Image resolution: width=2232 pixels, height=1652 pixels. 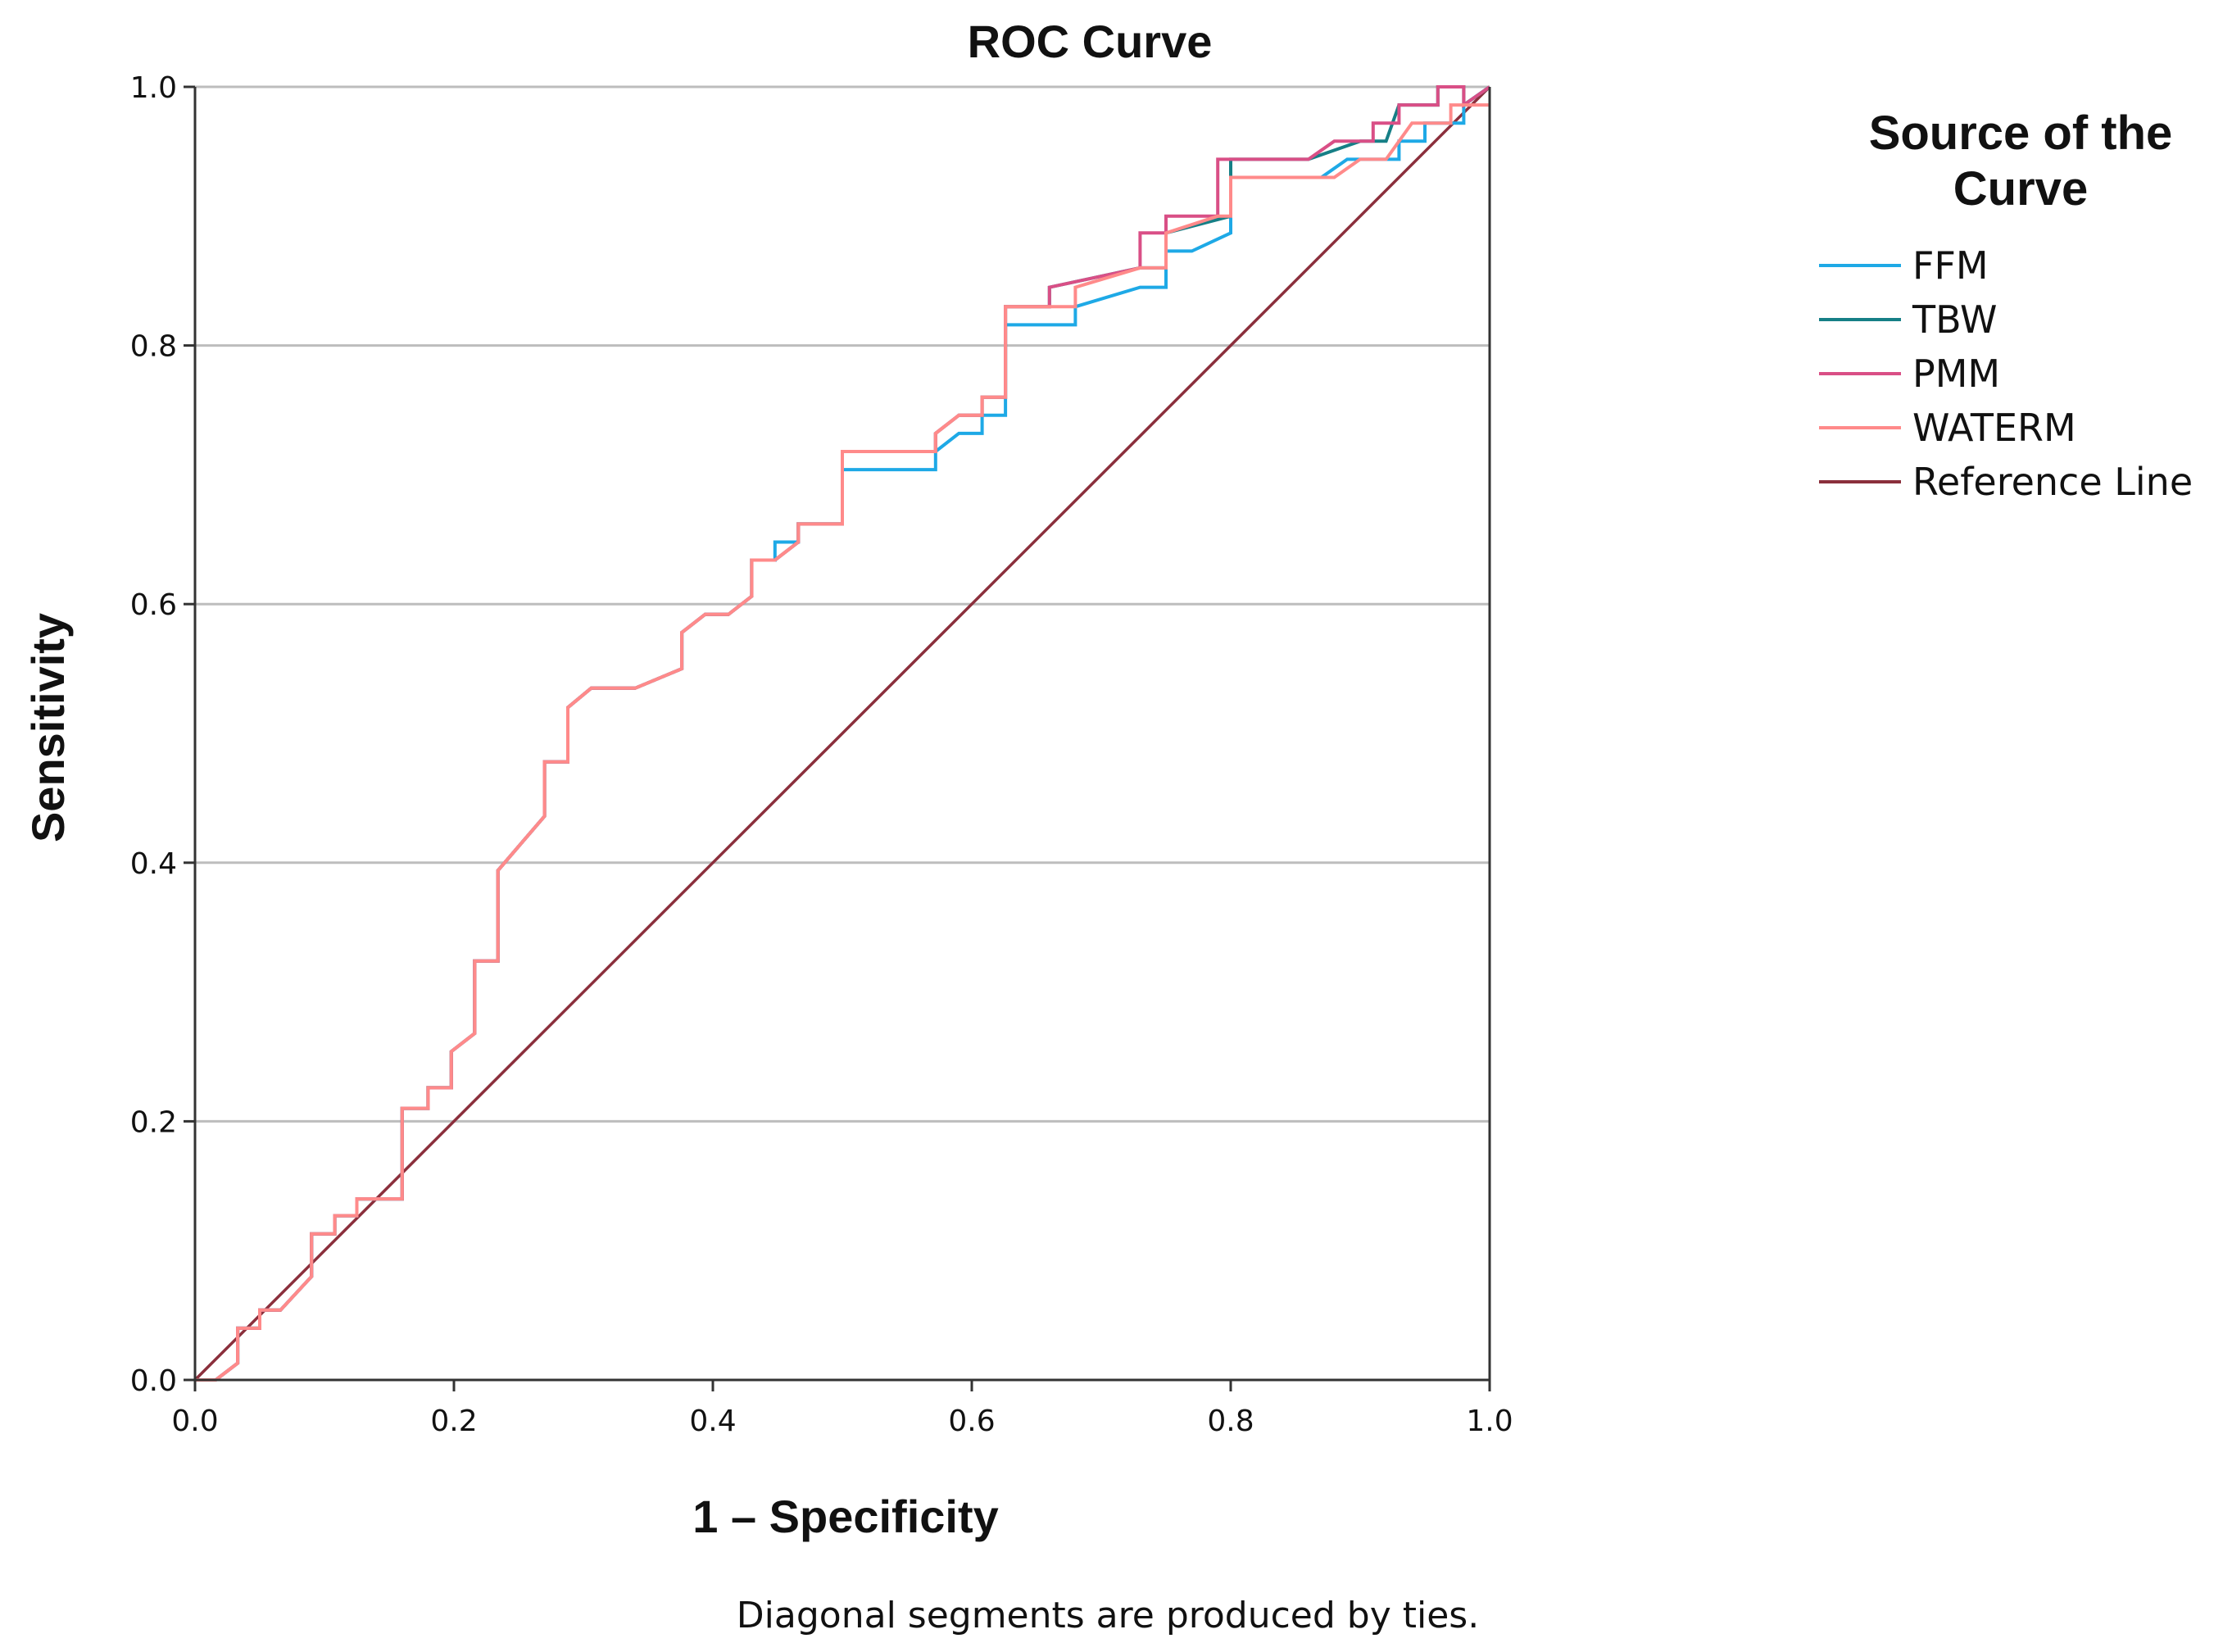 I want to click on legend-label-tbw: TBW, so click(x=1955, y=319).